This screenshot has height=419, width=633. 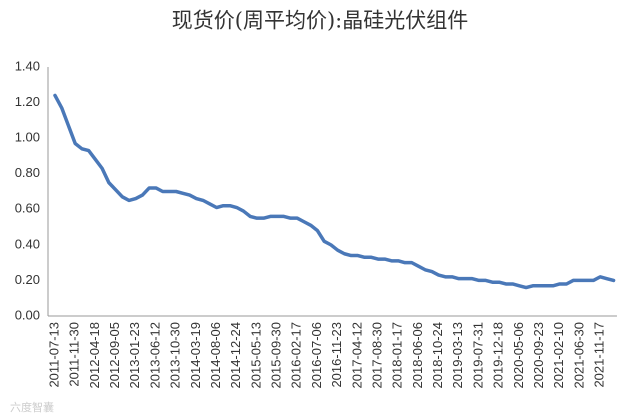 I want to click on x-tick-label: 2019-07-31, so click(x=477, y=355).